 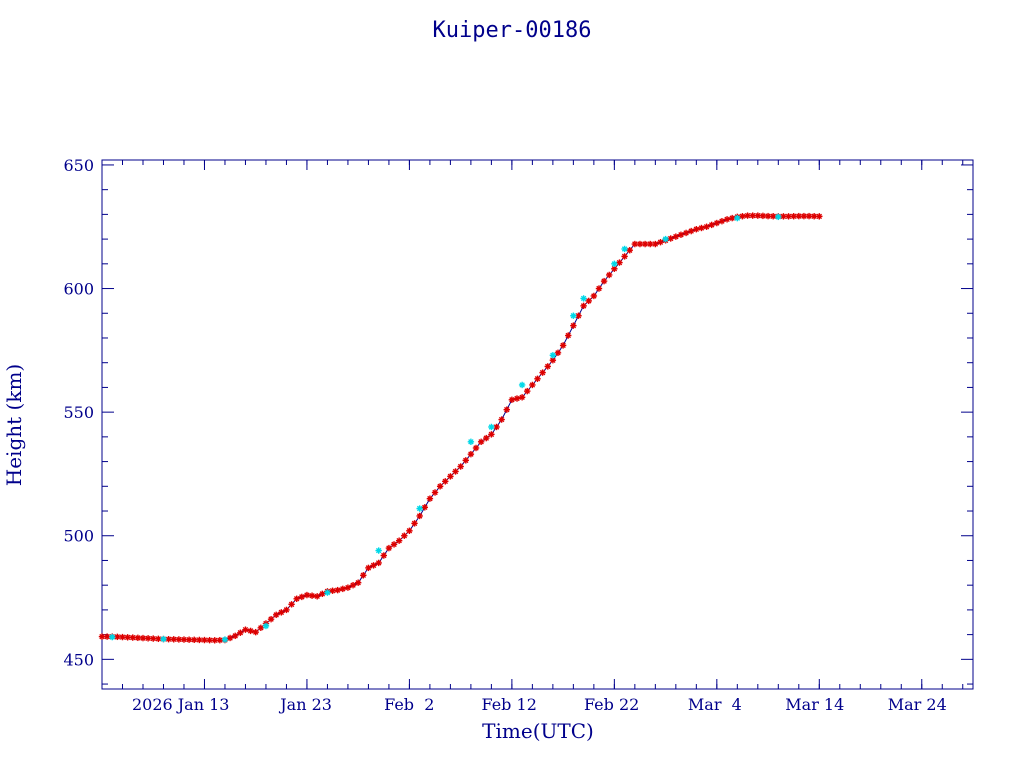 What do you see at coordinates (512, 30) in the screenshot?
I see `chart-title: Kuiper-00186` at bounding box center [512, 30].